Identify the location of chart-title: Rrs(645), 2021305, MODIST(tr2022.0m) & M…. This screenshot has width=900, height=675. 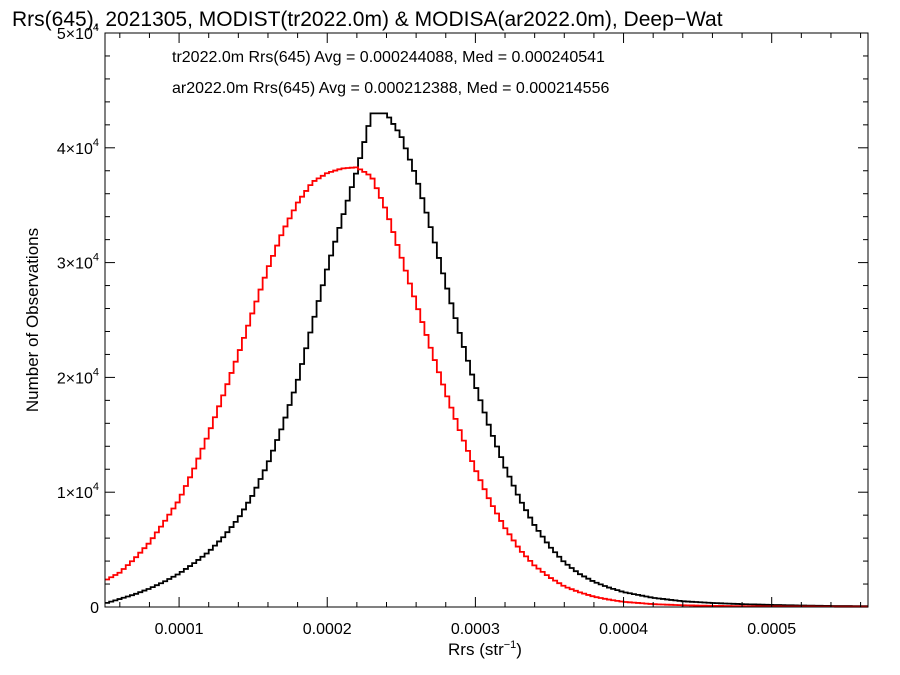
(367, 19).